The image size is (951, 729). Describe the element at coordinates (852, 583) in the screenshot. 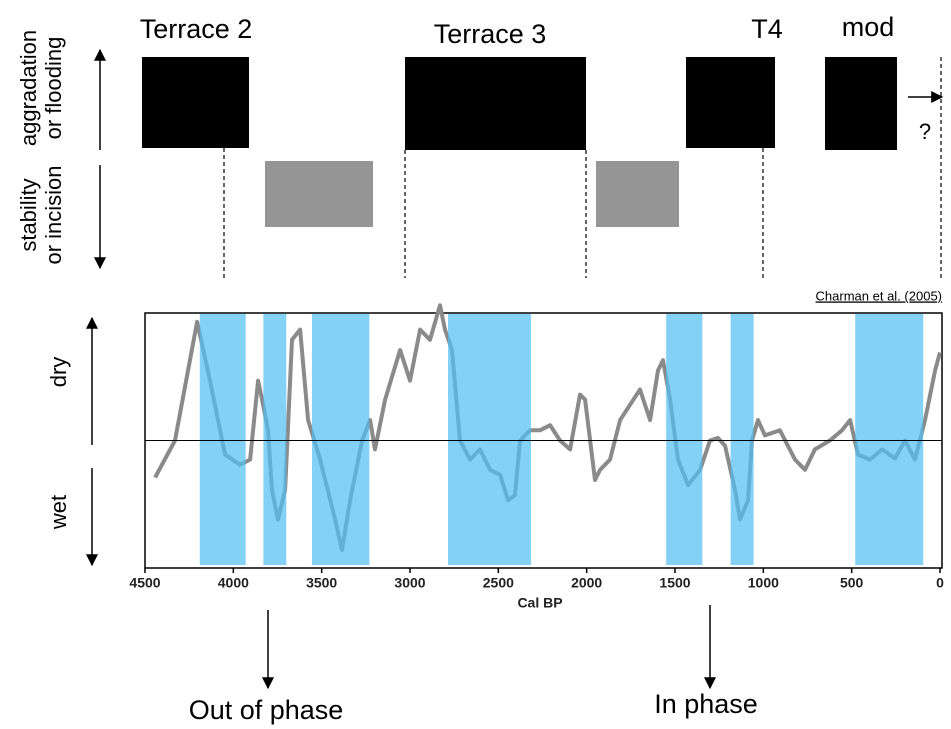

I see `x-tick-label: 500` at that location.